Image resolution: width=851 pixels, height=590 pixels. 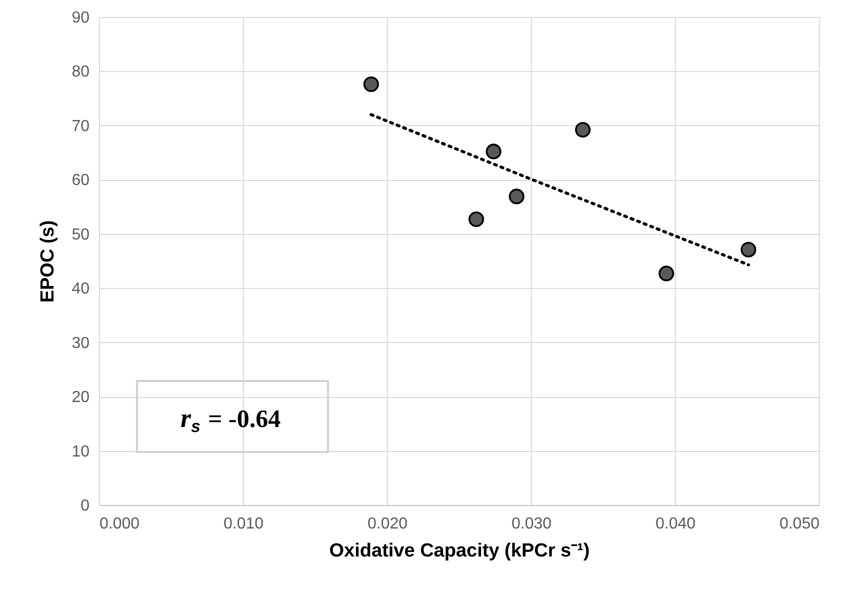 What do you see at coordinates (675, 524) in the screenshot?
I see `x-tick-label: 0.040` at bounding box center [675, 524].